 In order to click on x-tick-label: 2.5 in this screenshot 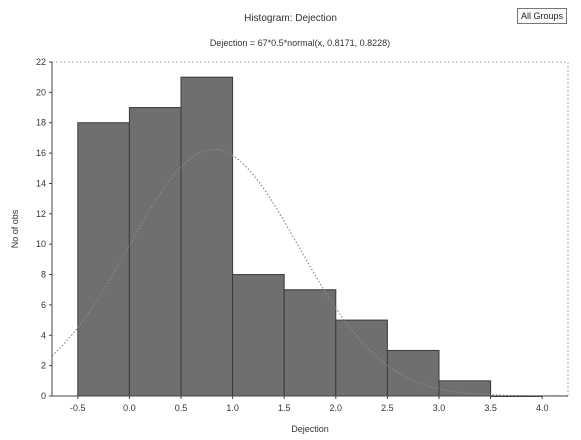, I will do `click(387, 408)`.